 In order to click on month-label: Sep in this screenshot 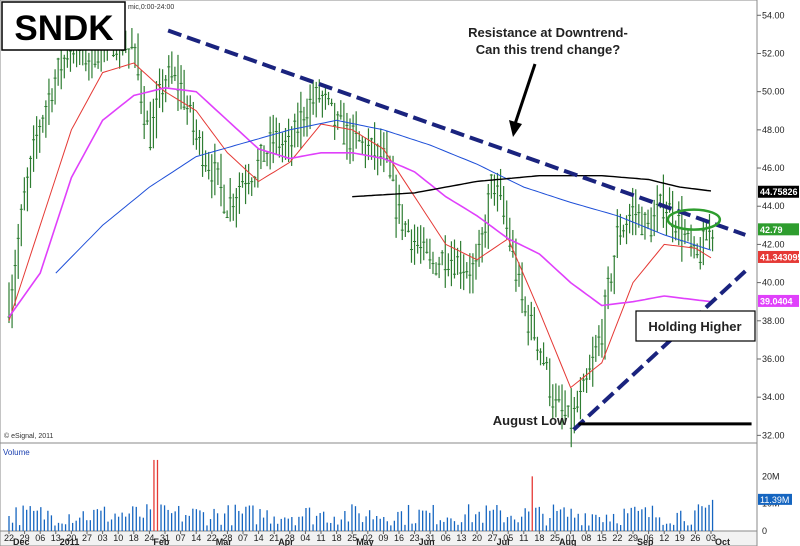, I will do `click(645, 541)`.